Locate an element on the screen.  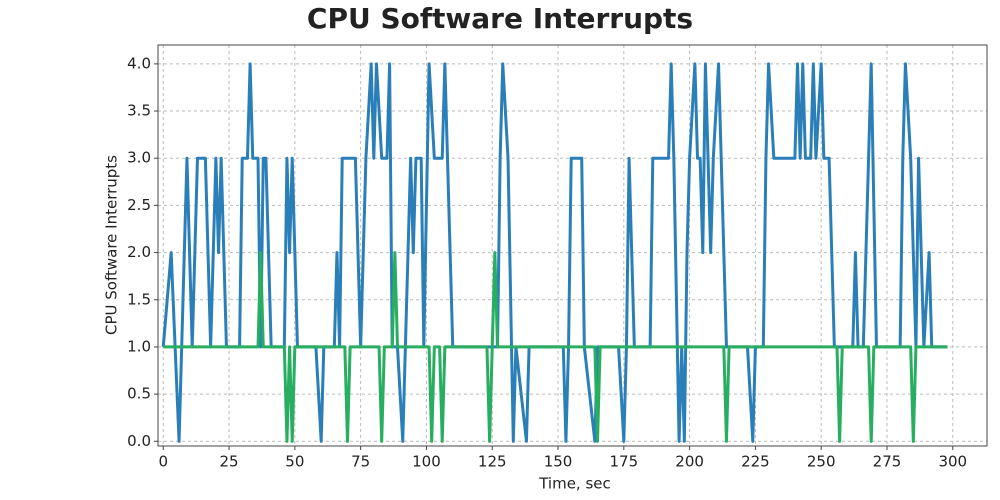
x-axis-label: Time, sec is located at coordinates (574, 484).